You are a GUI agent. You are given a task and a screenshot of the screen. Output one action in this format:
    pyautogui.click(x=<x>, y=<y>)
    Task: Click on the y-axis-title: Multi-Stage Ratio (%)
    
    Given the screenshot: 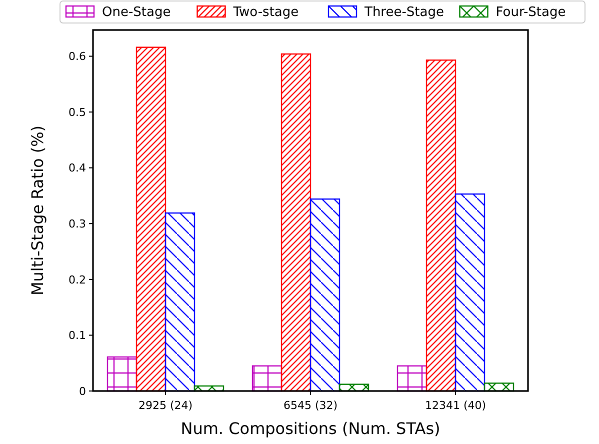 What is the action you would take?
    pyautogui.click(x=37, y=210)
    